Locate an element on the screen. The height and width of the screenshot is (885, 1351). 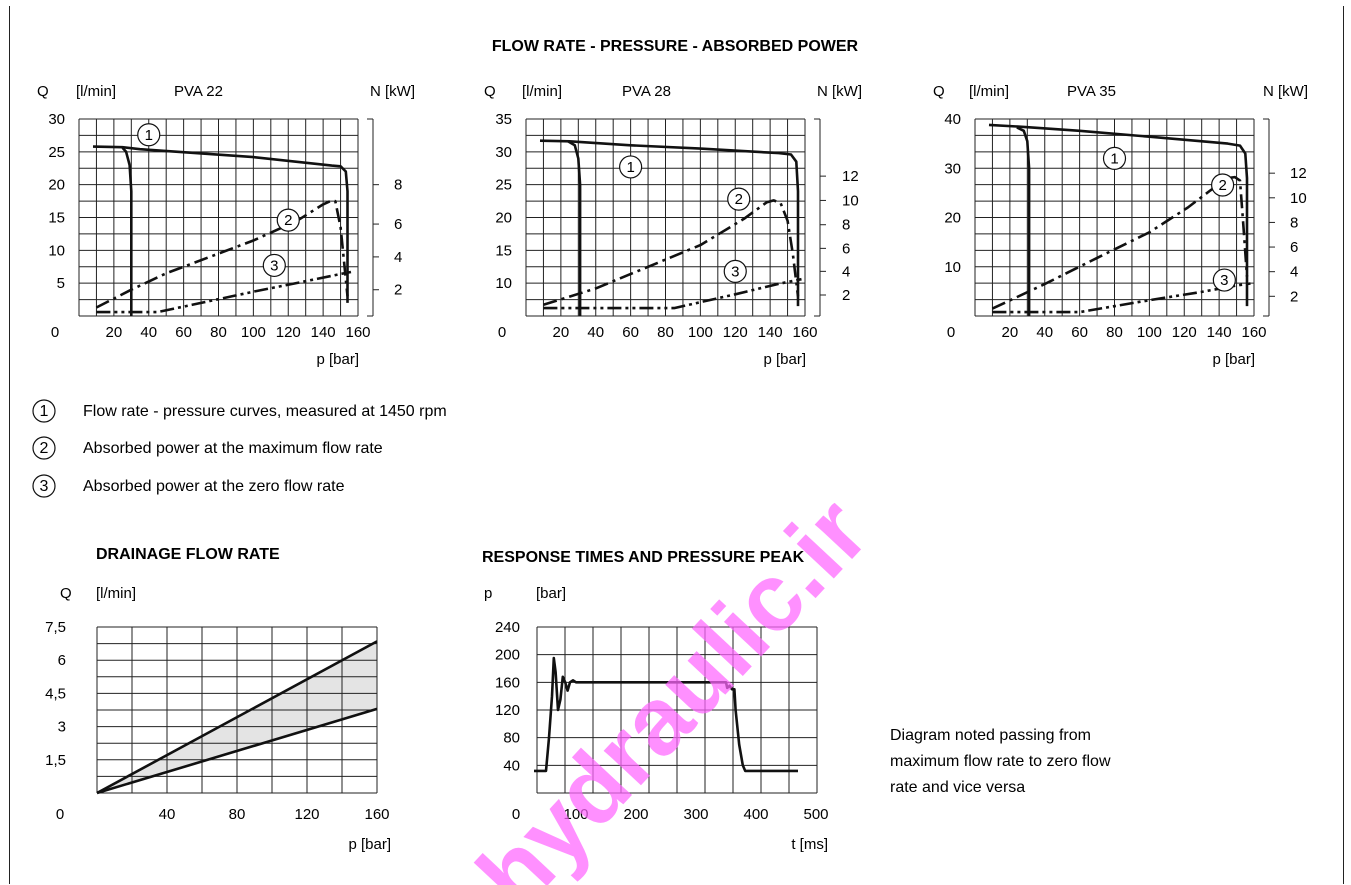
curve-2-line is located at coordinates (1120, 242).